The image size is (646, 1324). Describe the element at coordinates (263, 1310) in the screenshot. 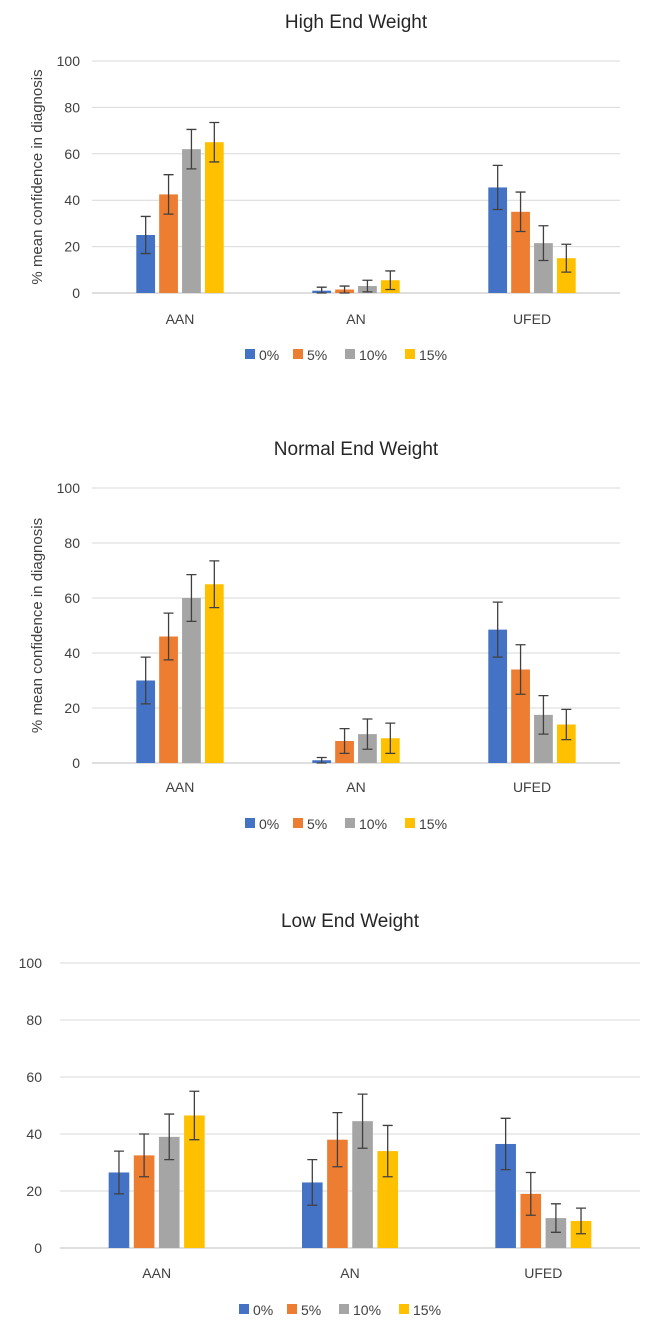

I see `legend-label: 0%` at that location.